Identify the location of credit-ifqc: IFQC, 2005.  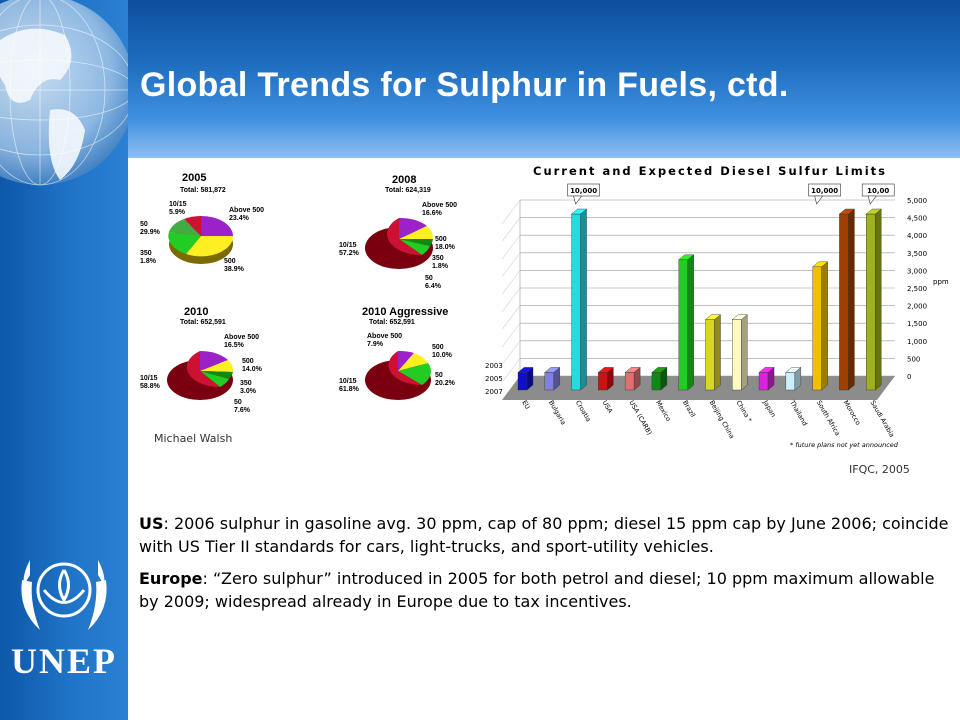
(879, 469).